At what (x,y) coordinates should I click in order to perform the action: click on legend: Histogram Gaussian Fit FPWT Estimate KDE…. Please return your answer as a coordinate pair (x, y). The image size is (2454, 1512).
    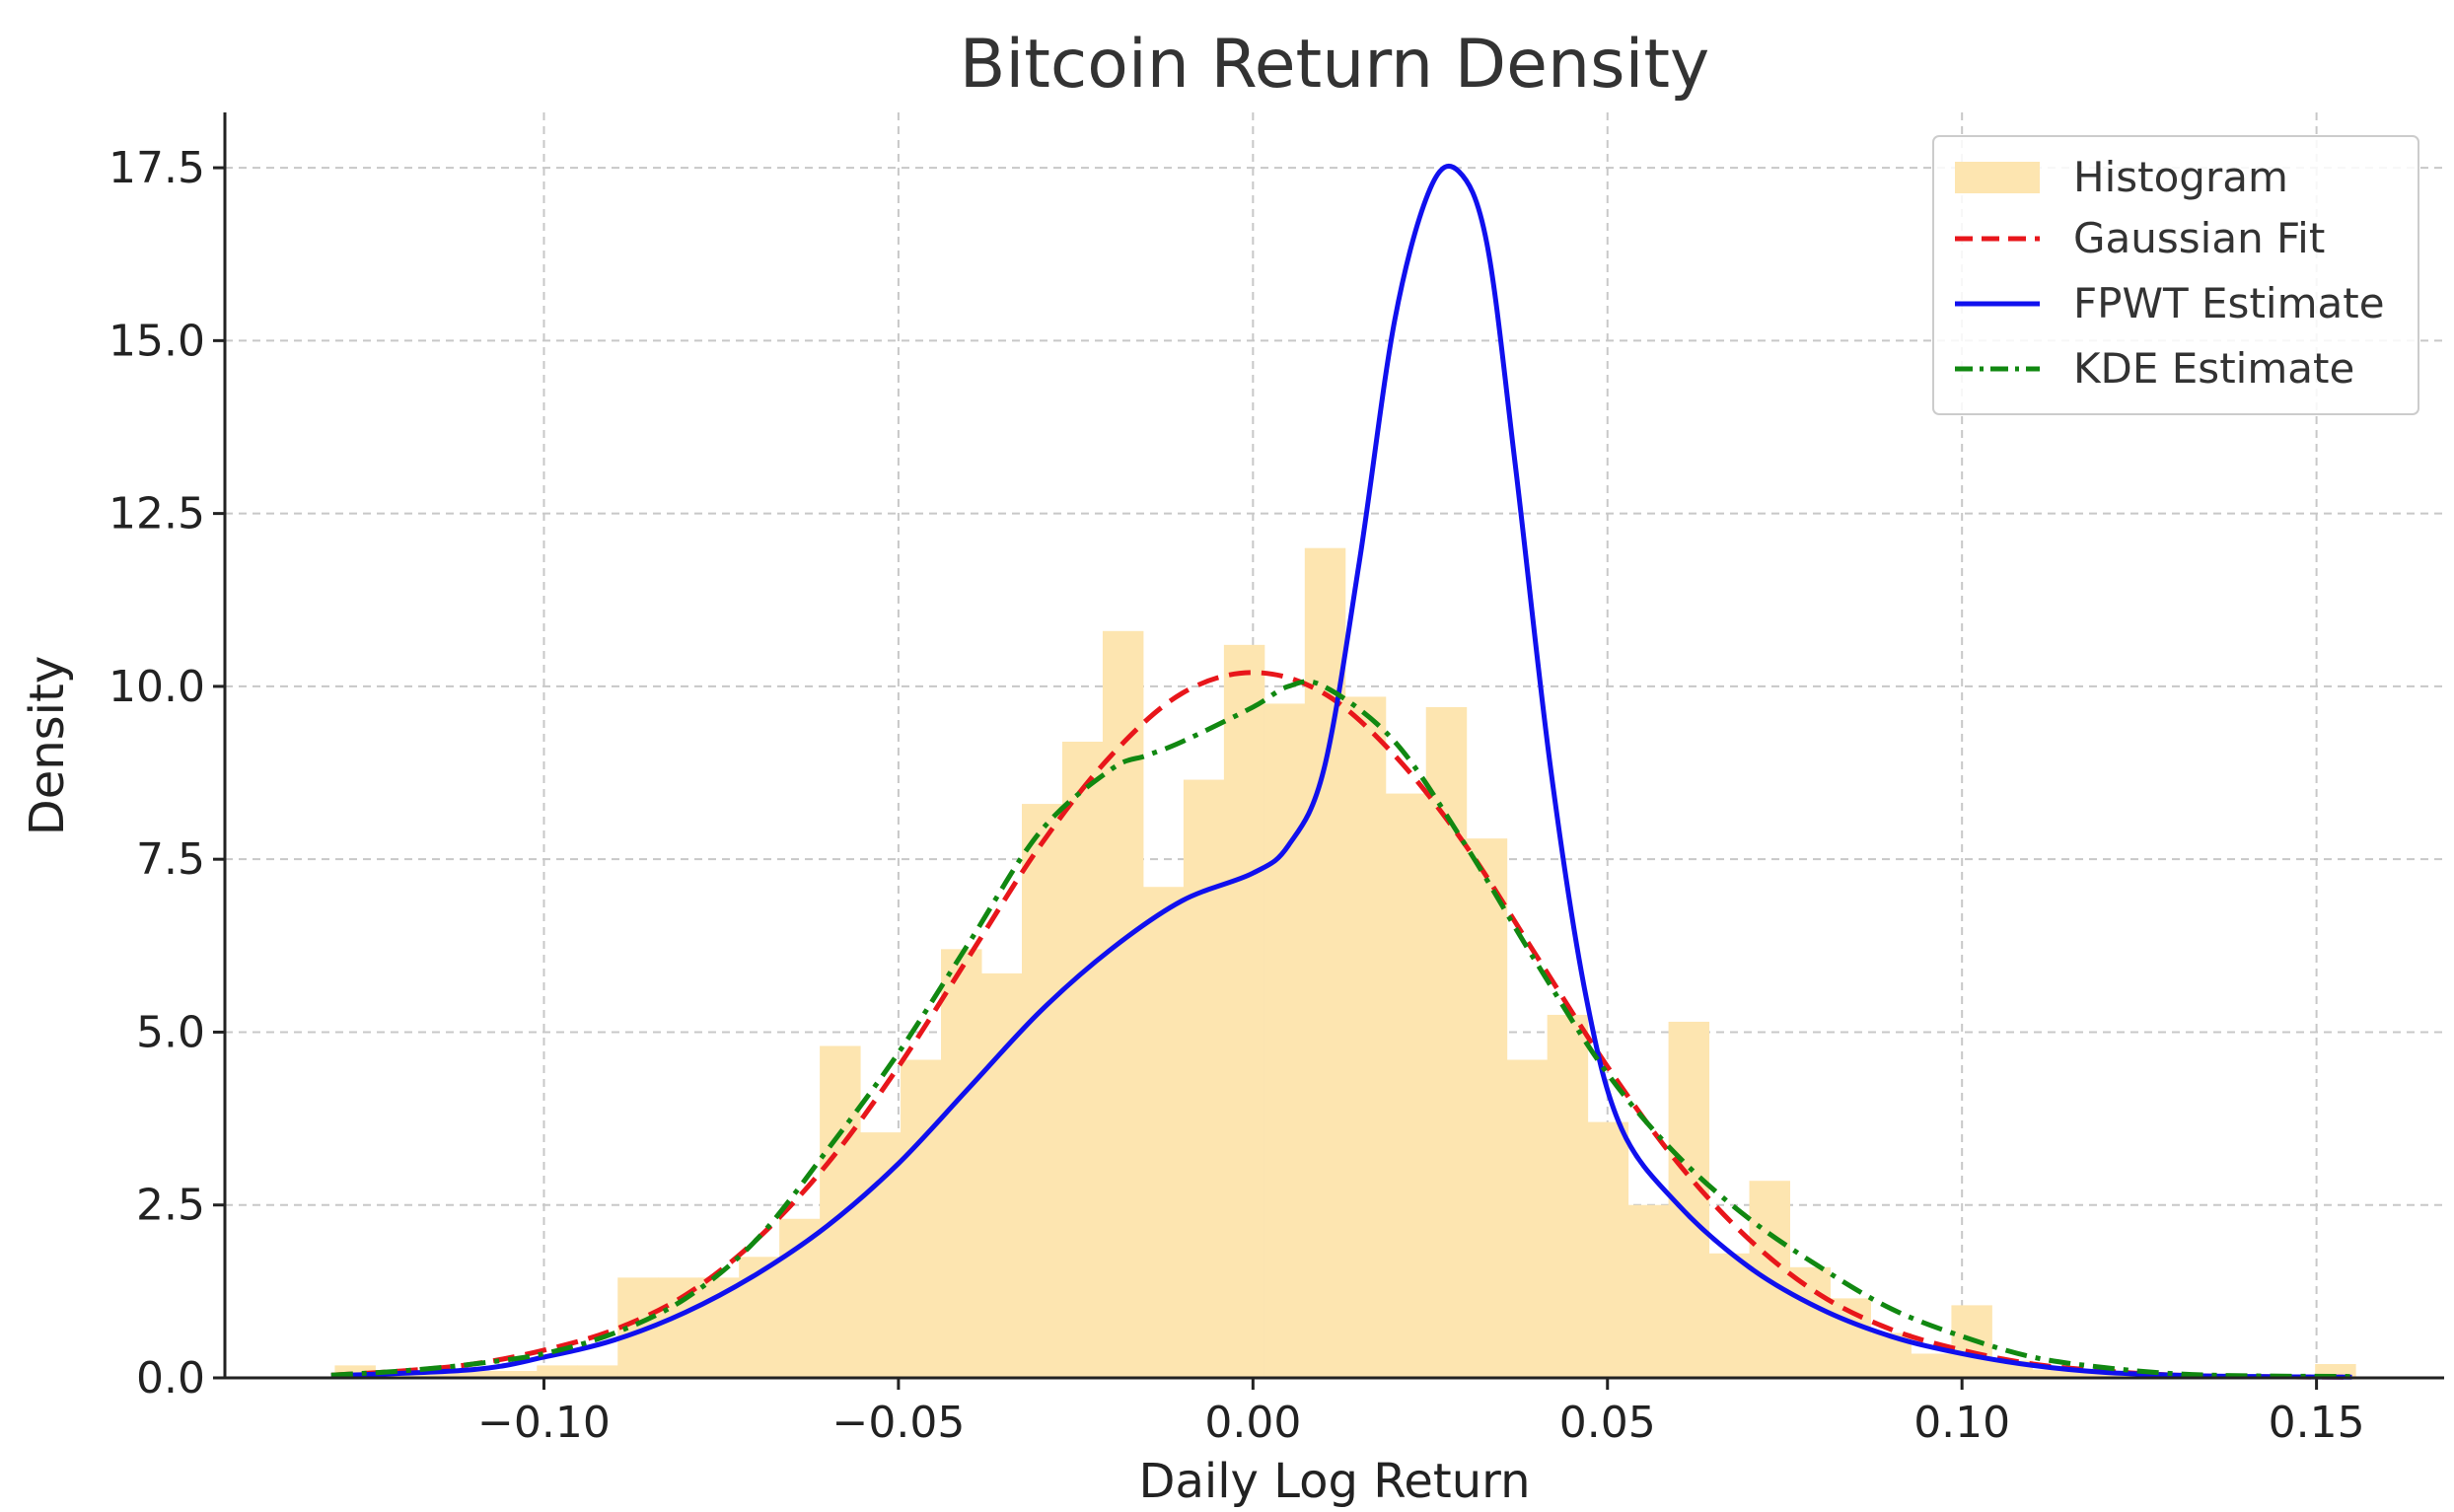
    Looking at the image, I should click on (2175, 275).